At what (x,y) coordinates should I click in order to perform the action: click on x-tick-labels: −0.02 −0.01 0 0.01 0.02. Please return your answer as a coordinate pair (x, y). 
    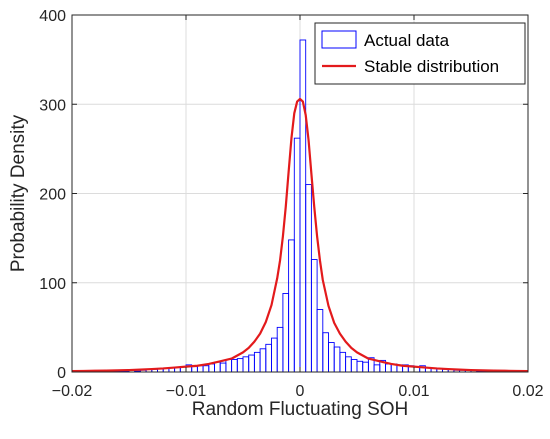
    Looking at the image, I should click on (298, 391).